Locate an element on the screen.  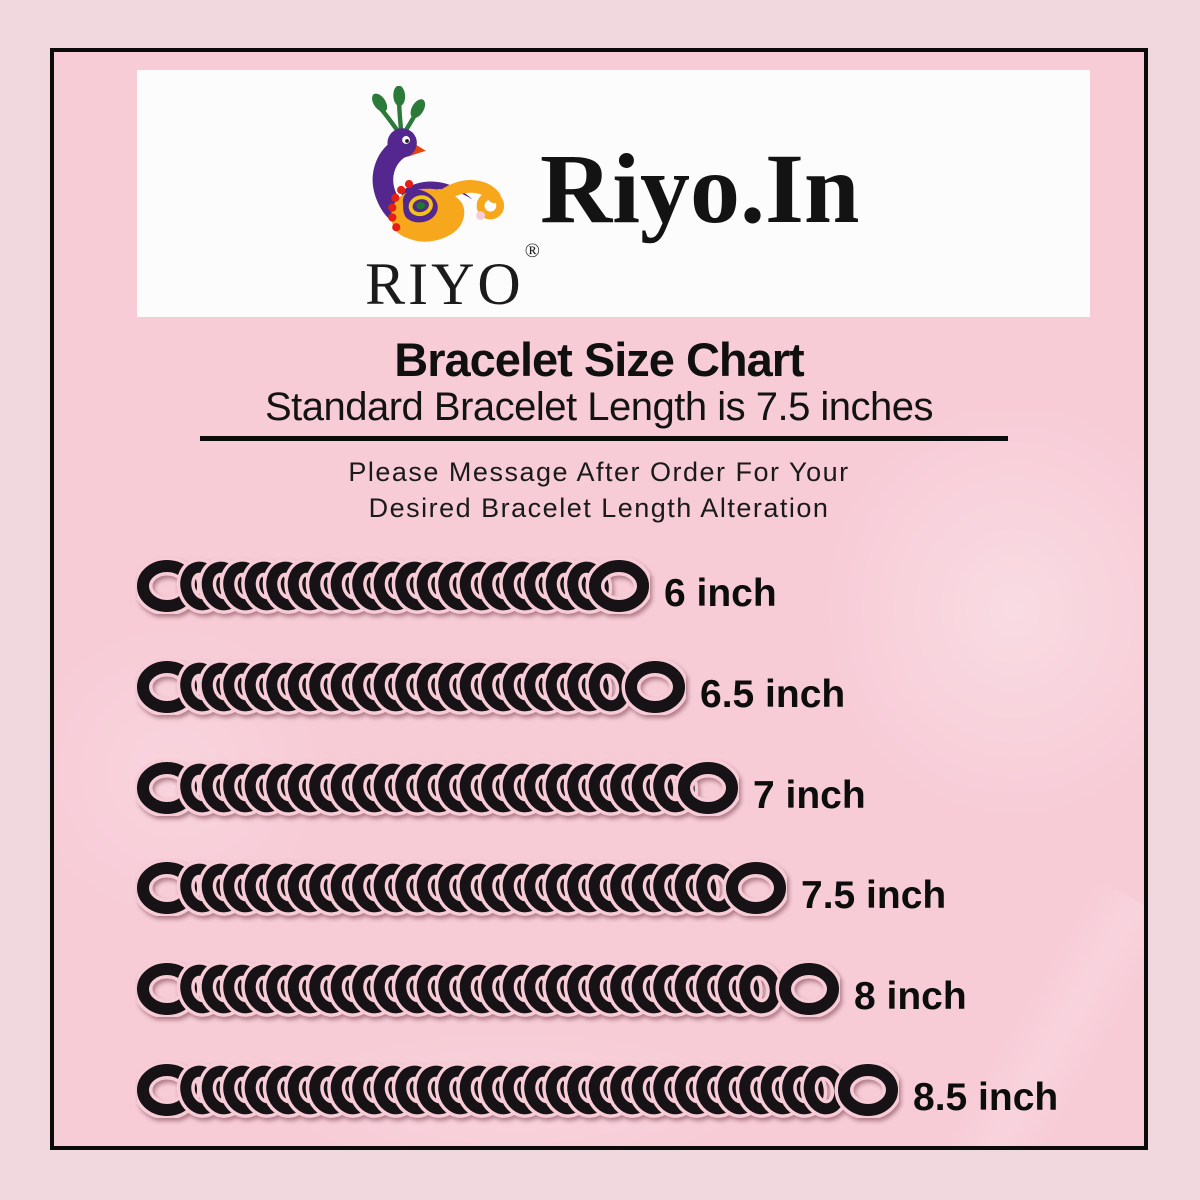
peacock-logo-icon is located at coordinates (438, 164).